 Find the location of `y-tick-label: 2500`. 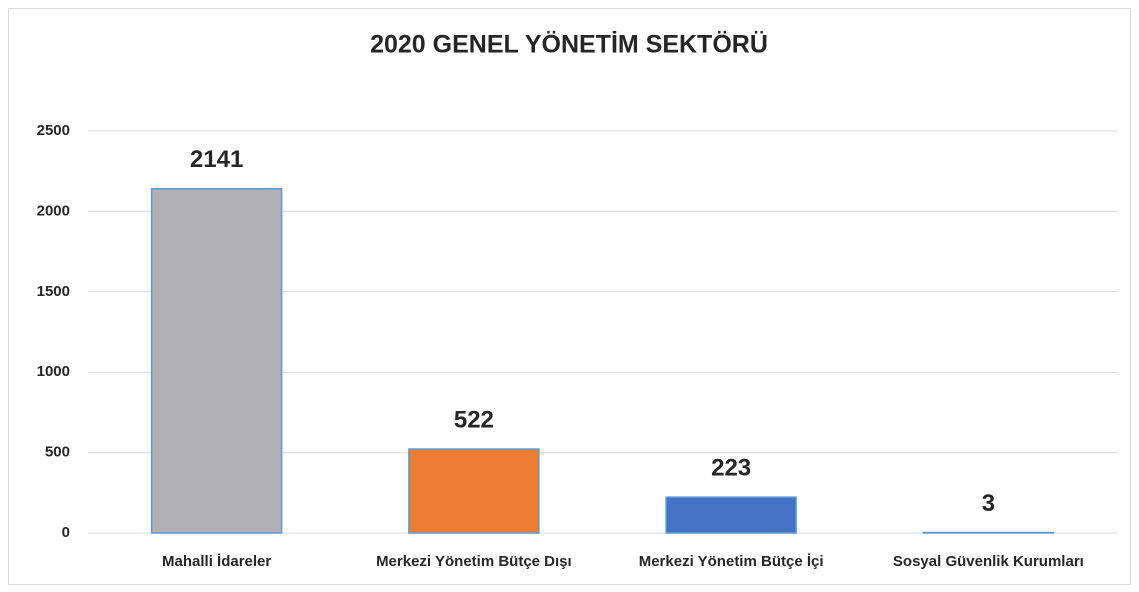

y-tick-label: 2500 is located at coordinates (53, 130).